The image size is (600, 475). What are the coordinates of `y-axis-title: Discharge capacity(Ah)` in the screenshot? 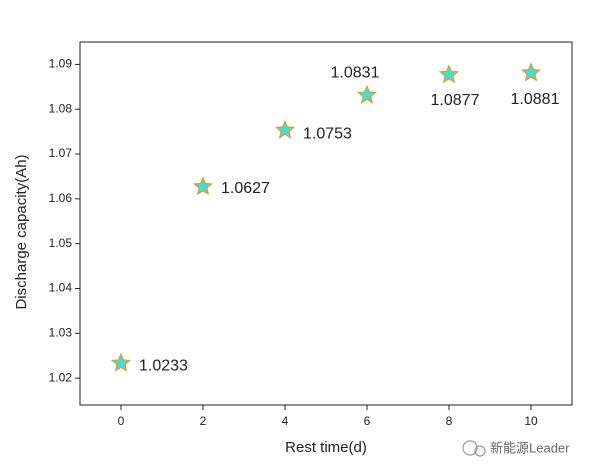 It's located at (21, 231).